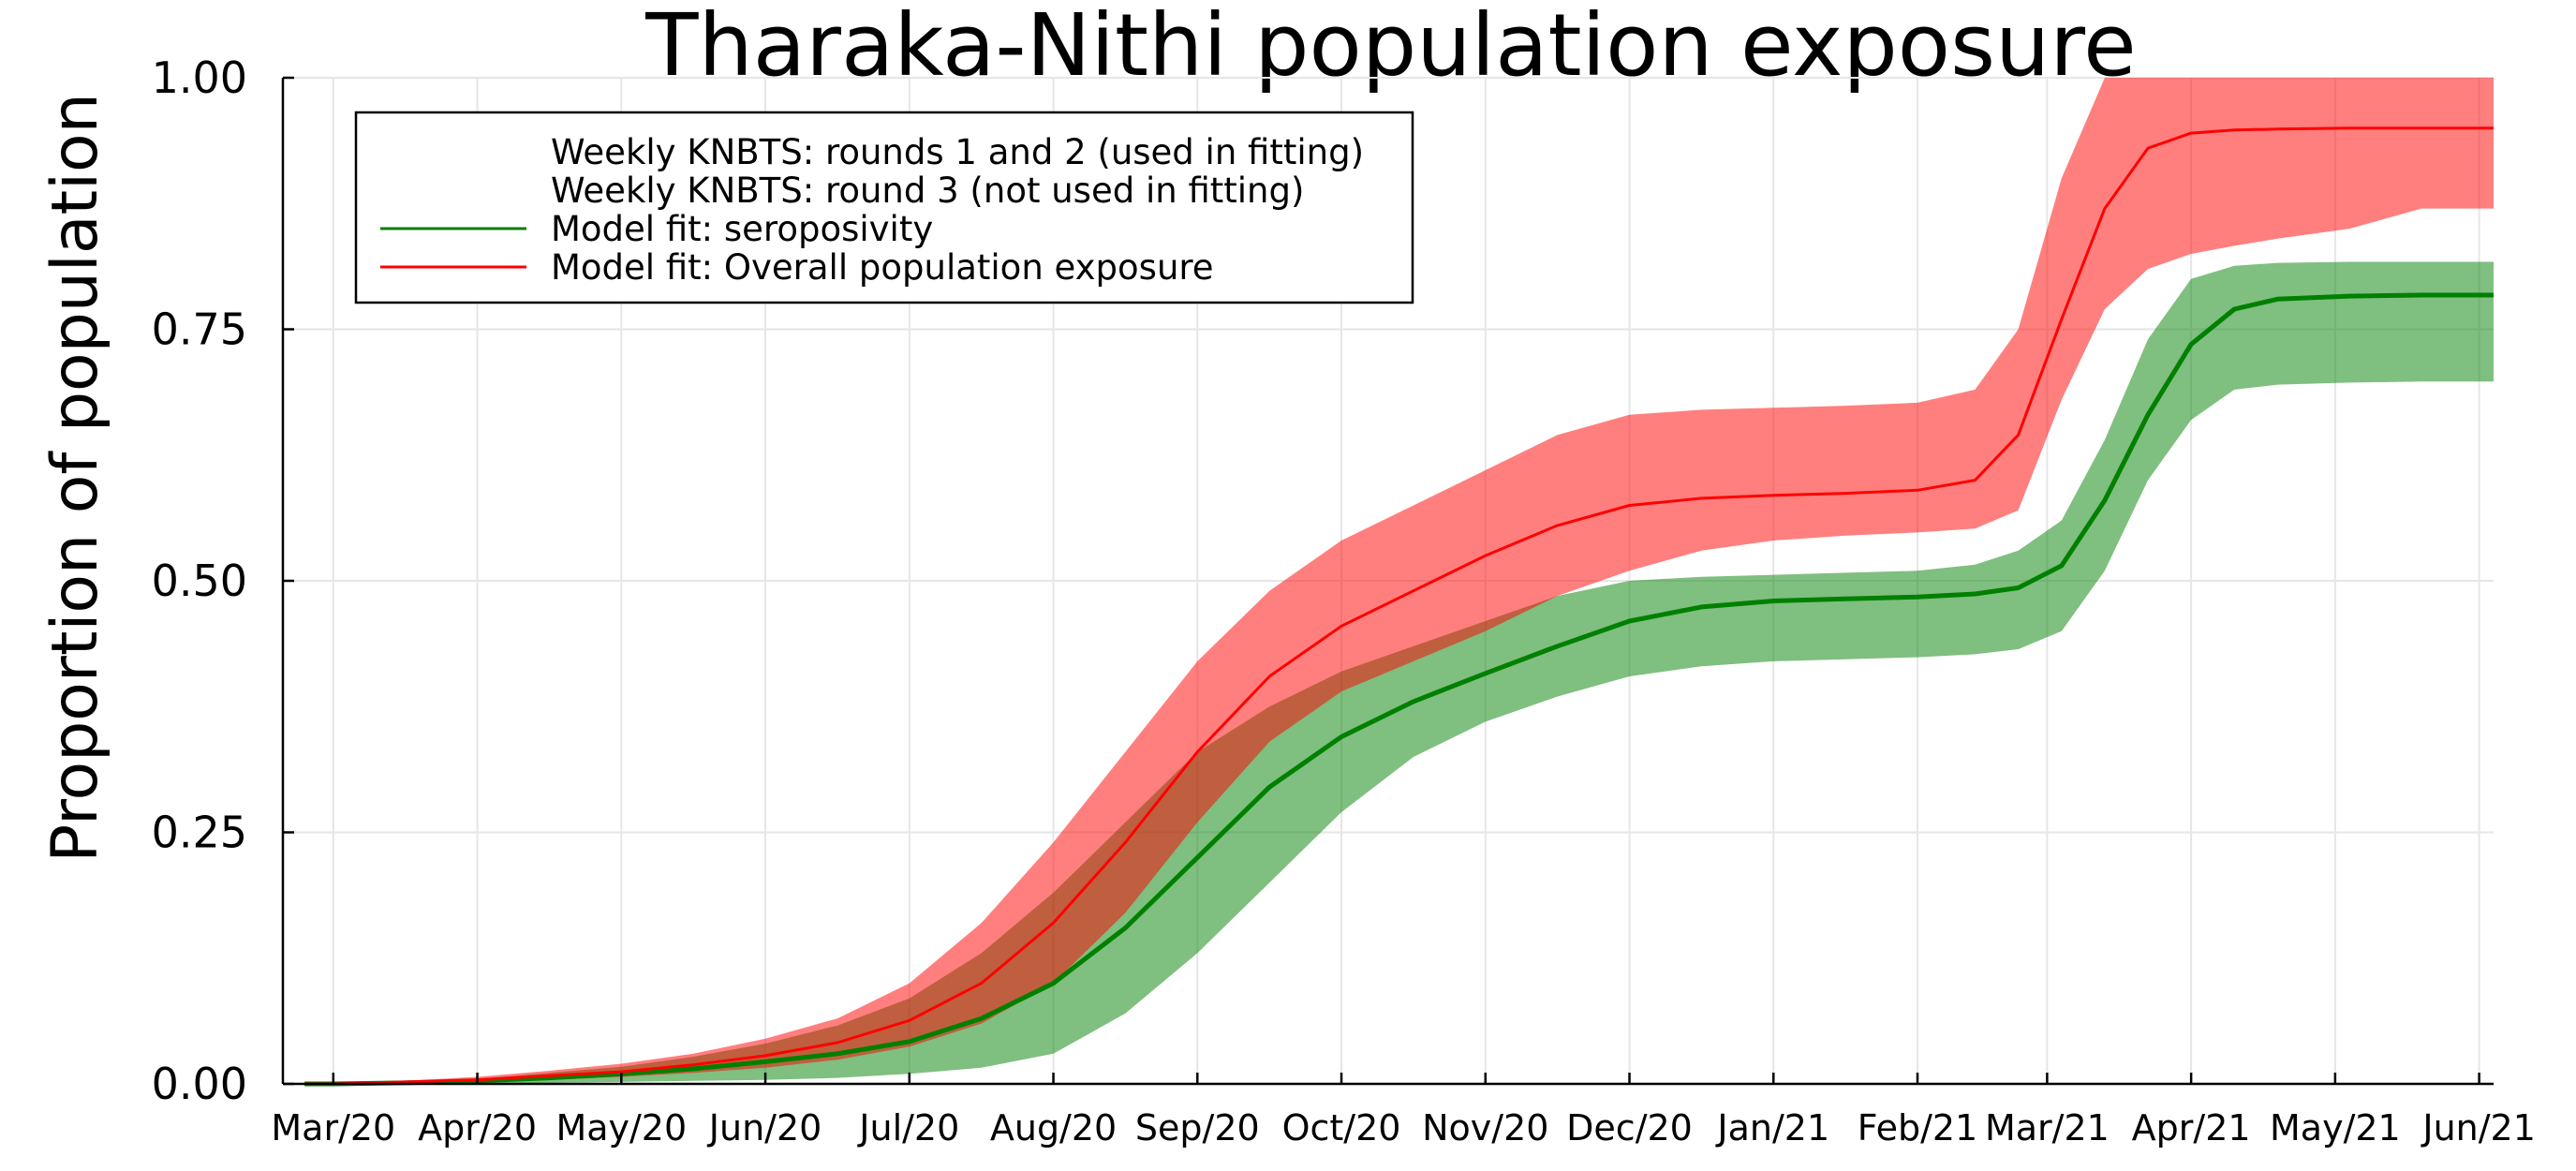 The image size is (2576, 1171). What do you see at coordinates (742, 229) in the screenshot?
I see `legend-label: Model fit: seroposivity` at bounding box center [742, 229].